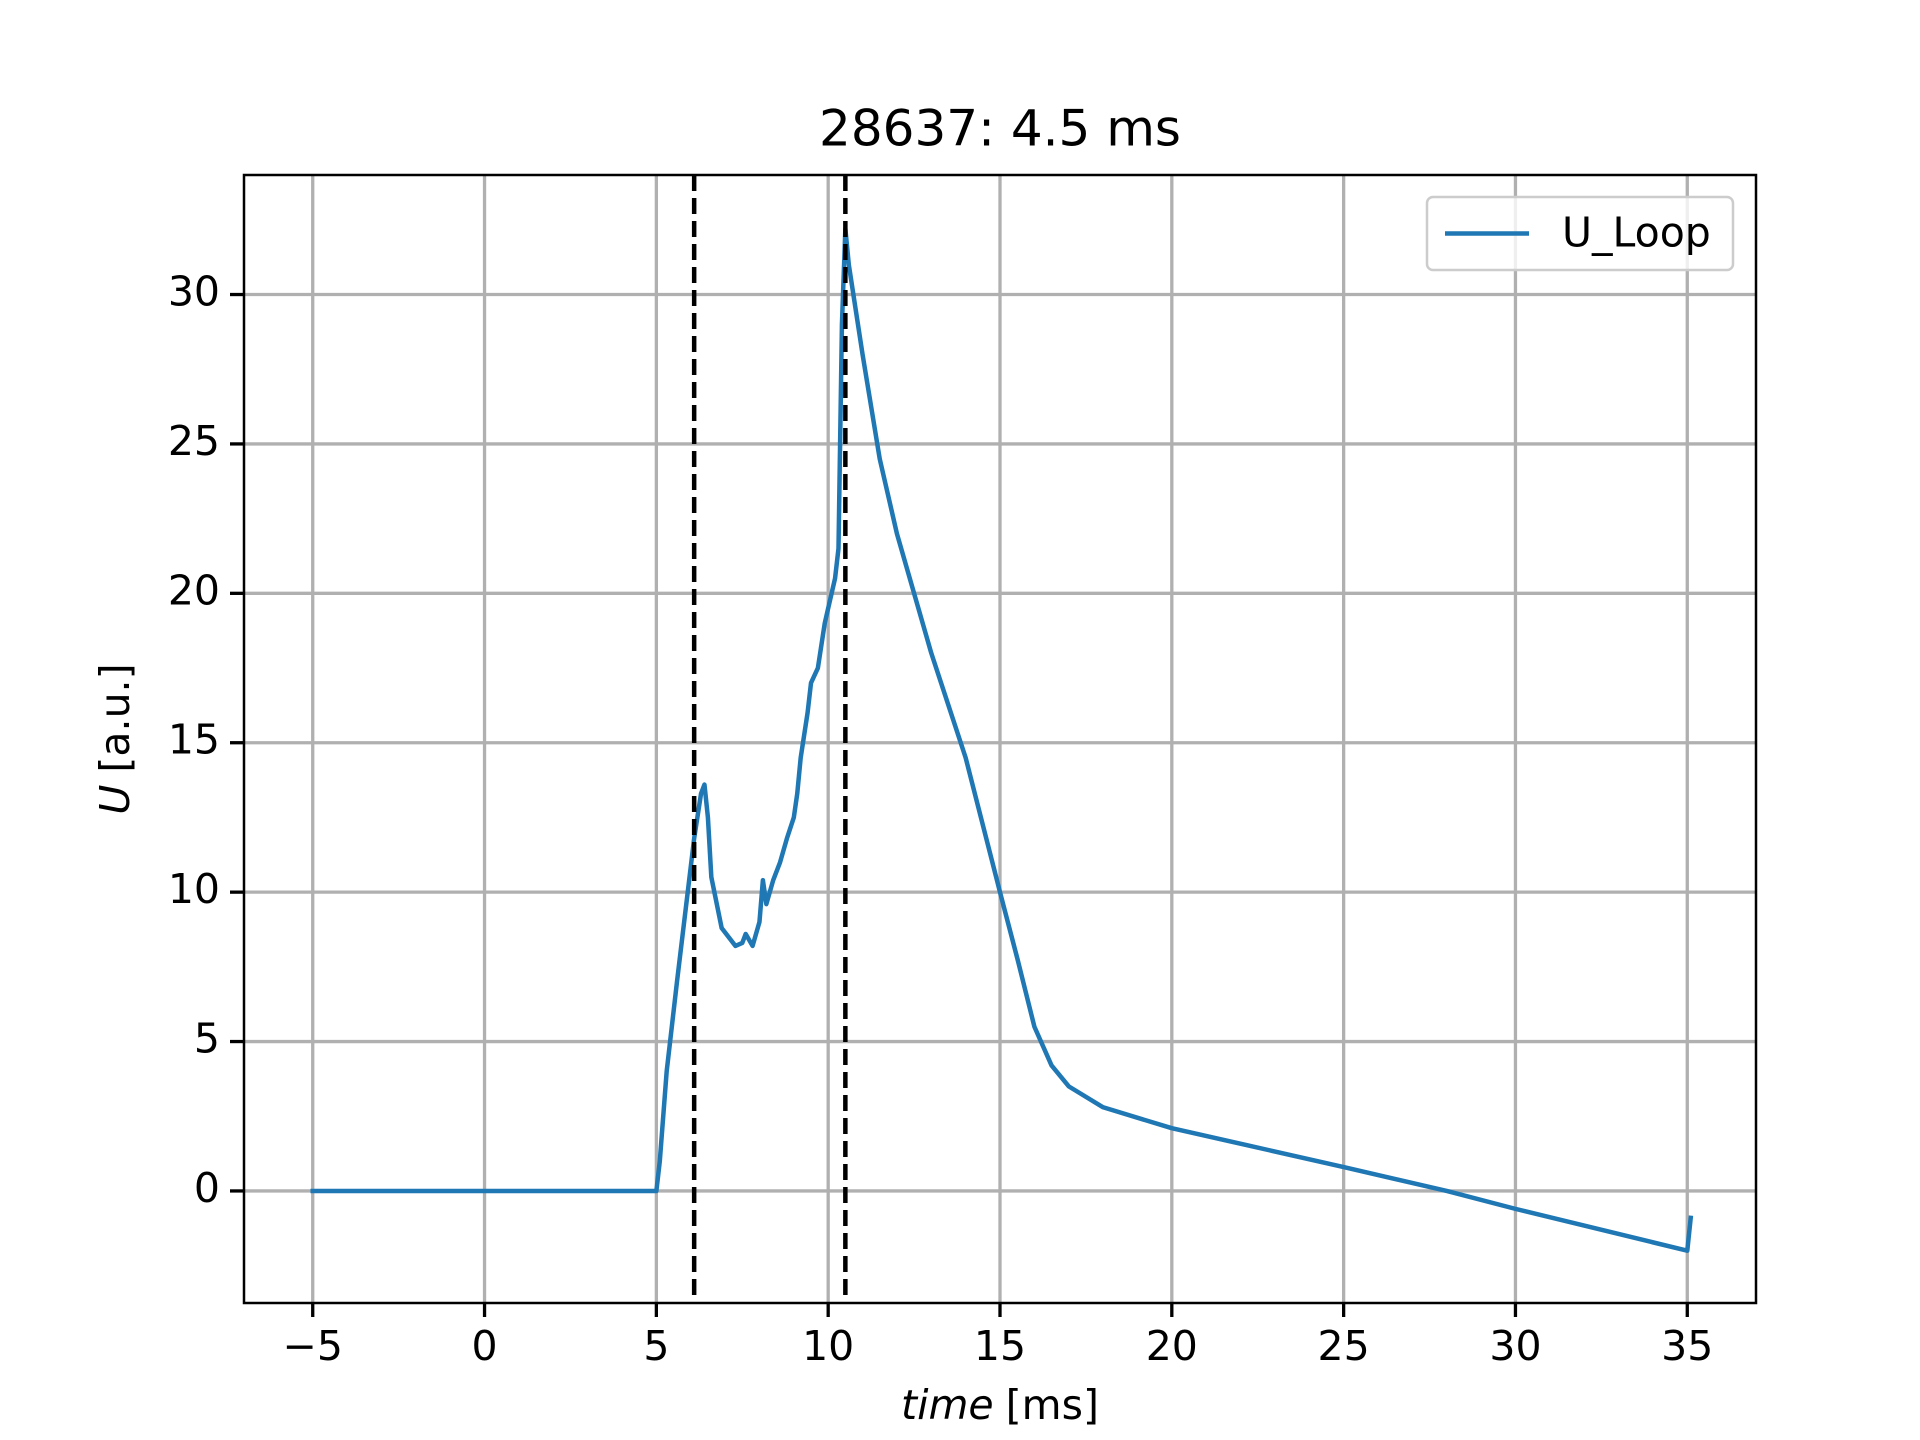 The image size is (1920, 1440). I want to click on y-tick-label: 25, so click(194, 441).